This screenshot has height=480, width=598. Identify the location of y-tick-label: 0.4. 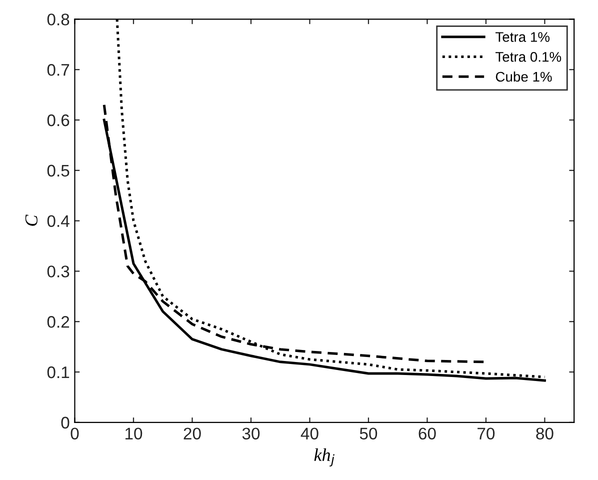
(58, 221).